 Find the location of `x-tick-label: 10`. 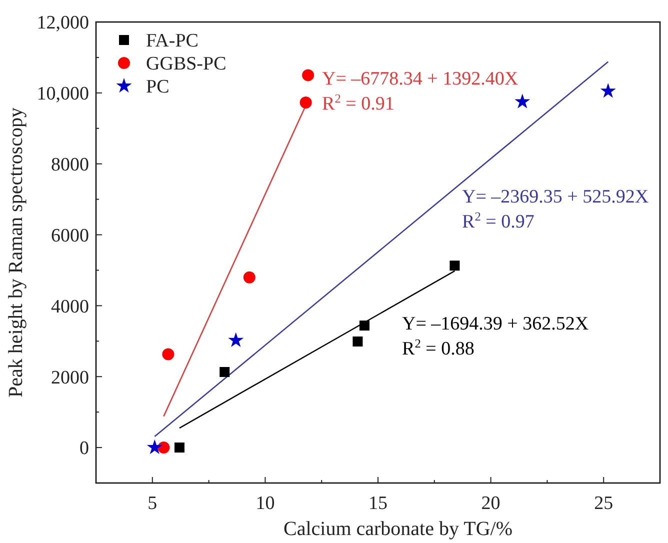

x-tick-label: 10 is located at coordinates (265, 503).